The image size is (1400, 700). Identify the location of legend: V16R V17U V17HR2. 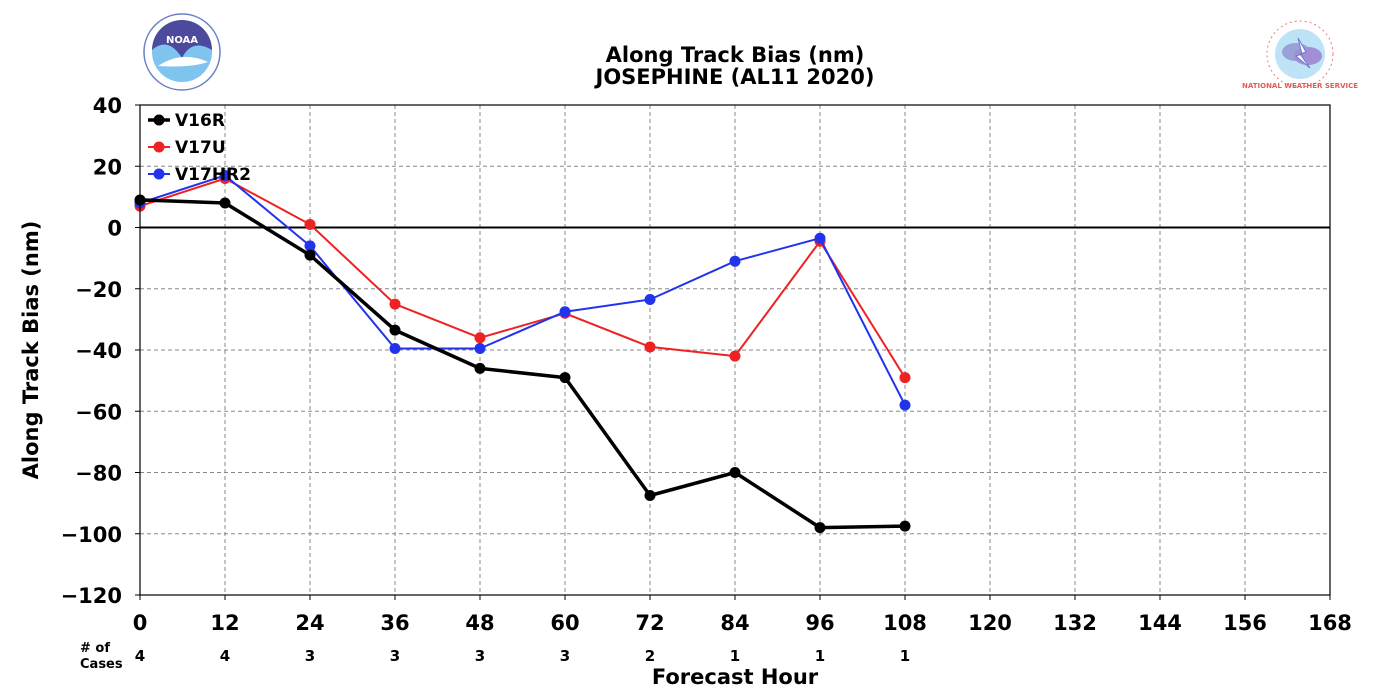
(199, 148).